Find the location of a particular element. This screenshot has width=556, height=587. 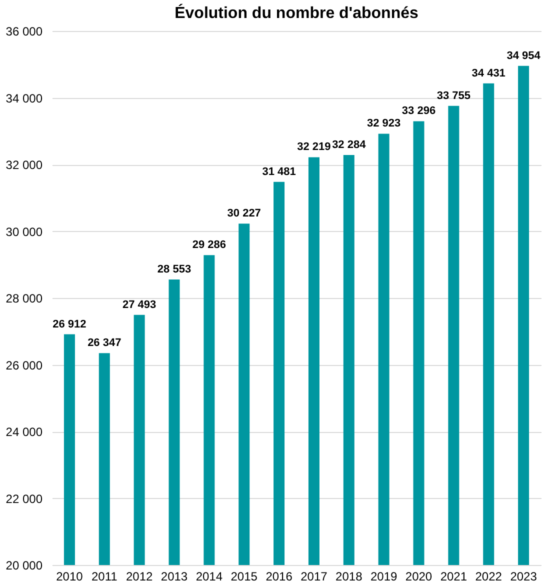

y-tick-label: 24 000 is located at coordinates (24, 432).